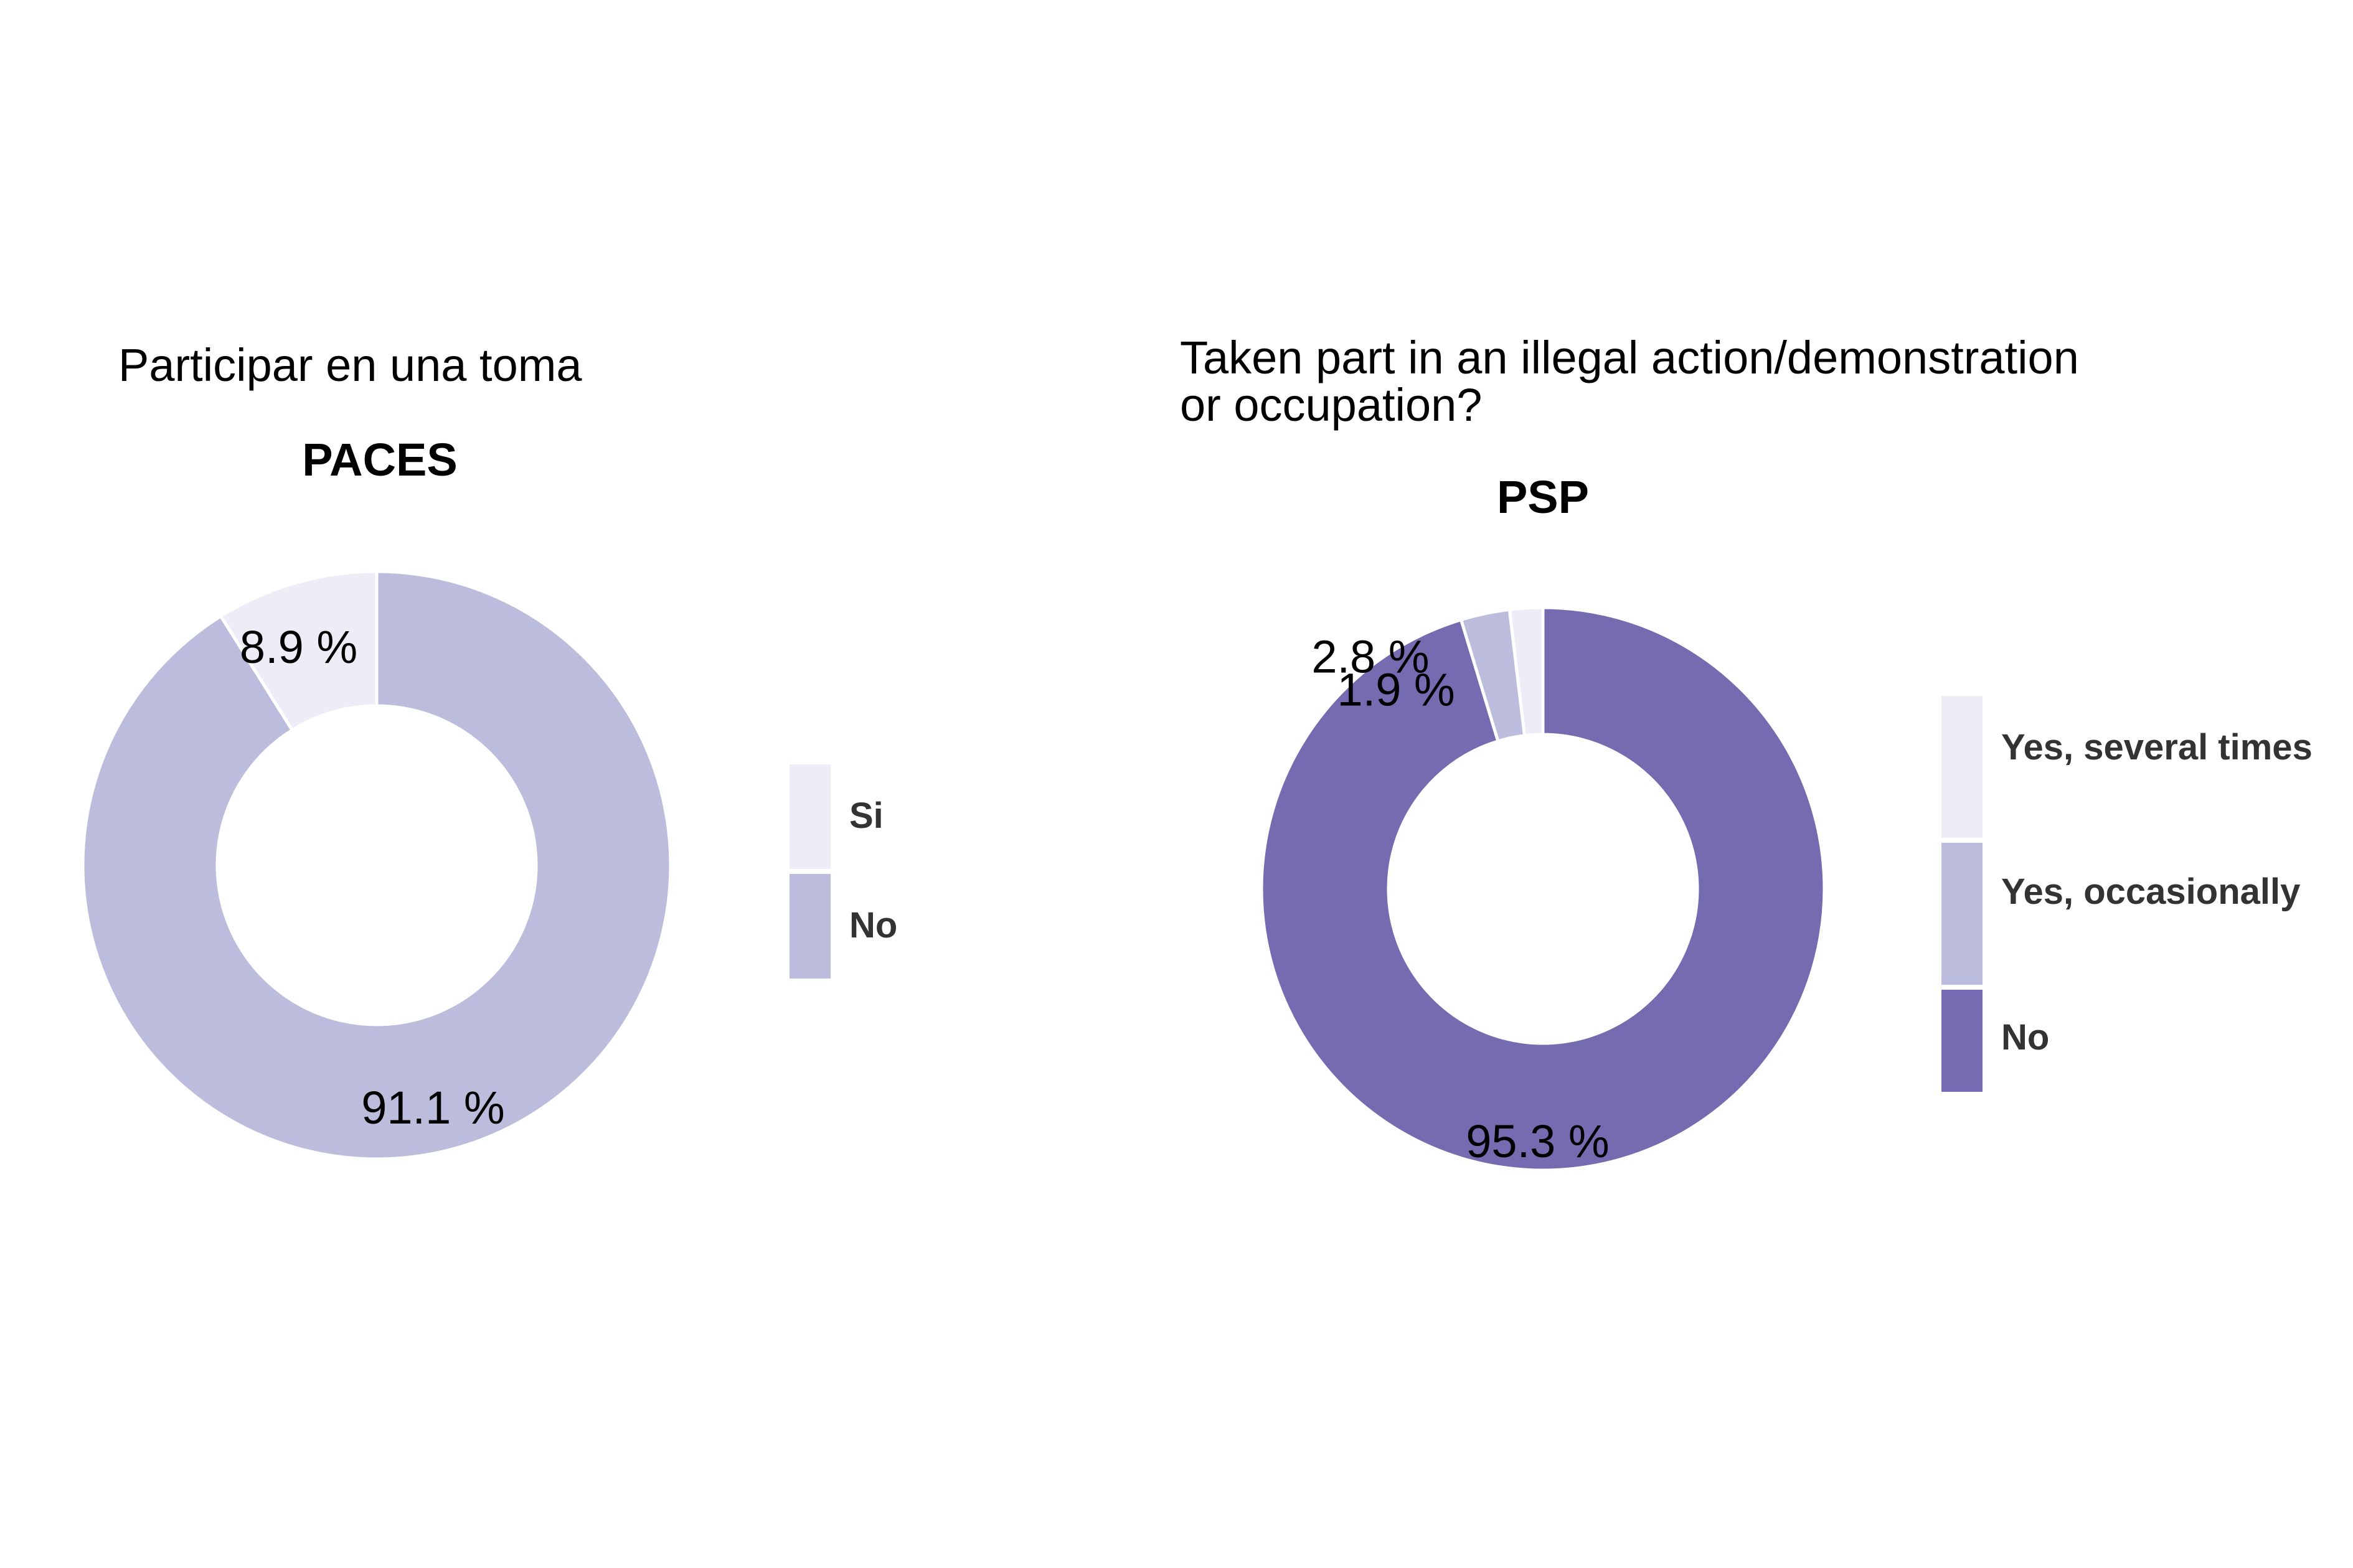 This screenshot has height=1568, width=2353. I want to click on slice-label-yes-several-times: 1.9 %, so click(1396, 690).